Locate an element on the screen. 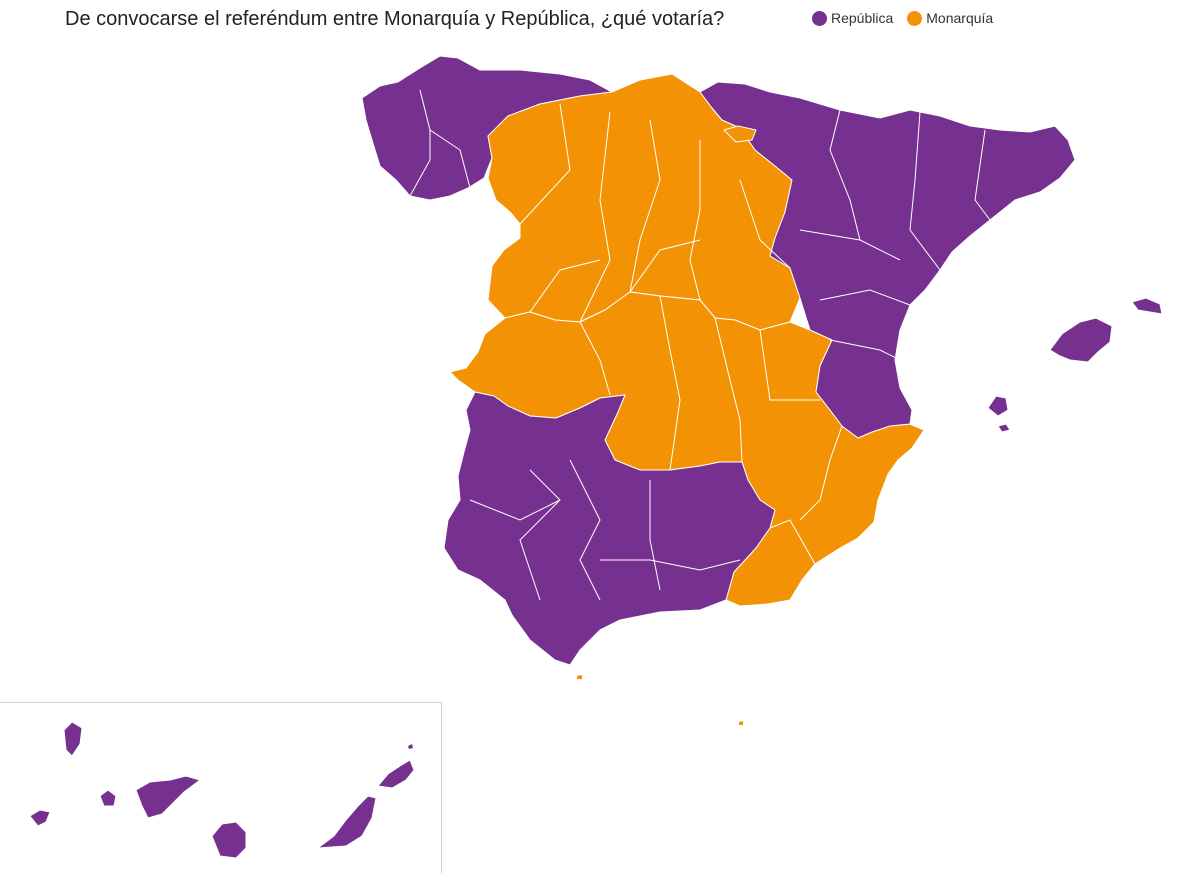 The height and width of the screenshot is (882, 1200). region-ibiza is located at coordinates (998, 406).